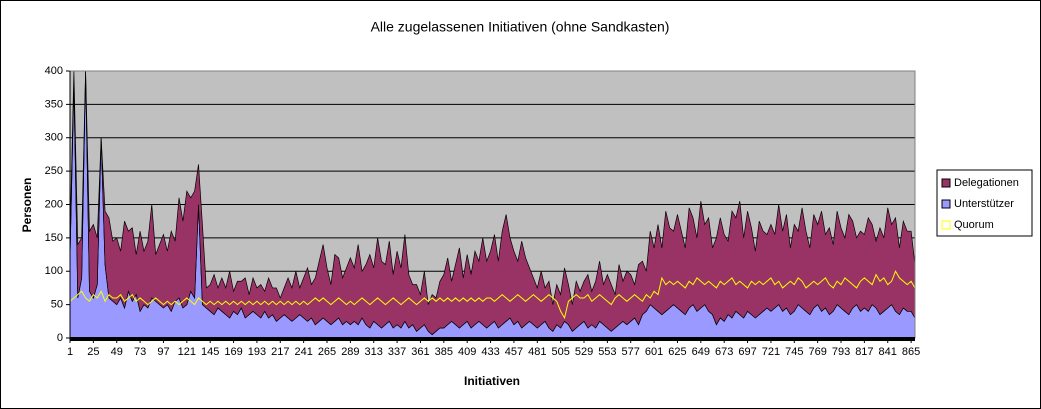 This screenshot has width=1041, height=409. Describe the element at coordinates (54, 104) in the screenshot. I see `y-tick-label: 350` at that location.